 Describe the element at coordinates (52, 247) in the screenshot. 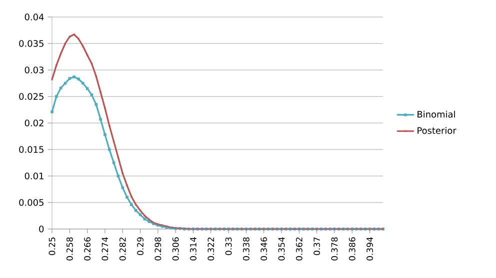

I see `x-tick-label: 0.25` at that location.